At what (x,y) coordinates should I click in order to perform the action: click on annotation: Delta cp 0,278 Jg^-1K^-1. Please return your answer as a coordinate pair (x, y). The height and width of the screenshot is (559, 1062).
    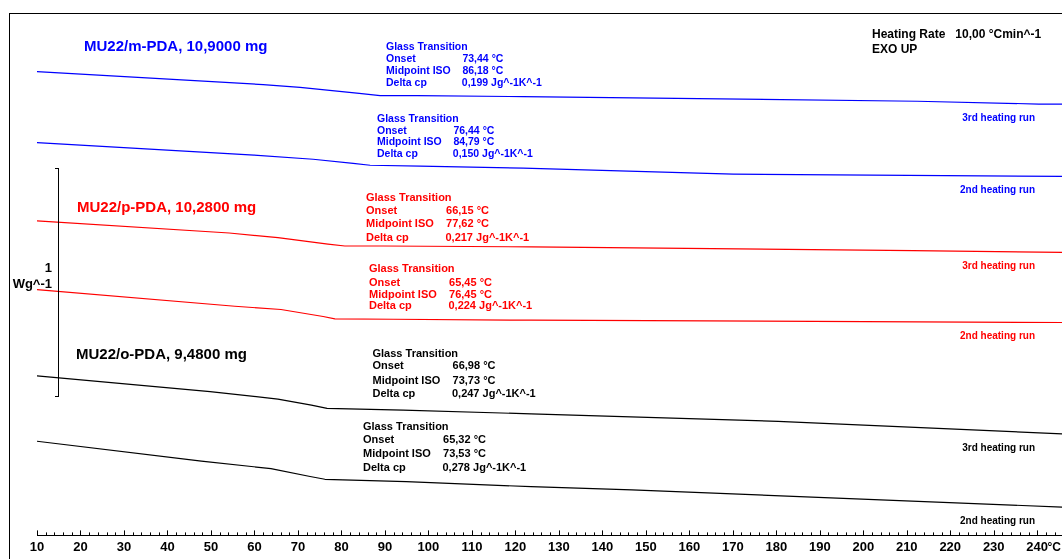
    Looking at the image, I should click on (445, 467).